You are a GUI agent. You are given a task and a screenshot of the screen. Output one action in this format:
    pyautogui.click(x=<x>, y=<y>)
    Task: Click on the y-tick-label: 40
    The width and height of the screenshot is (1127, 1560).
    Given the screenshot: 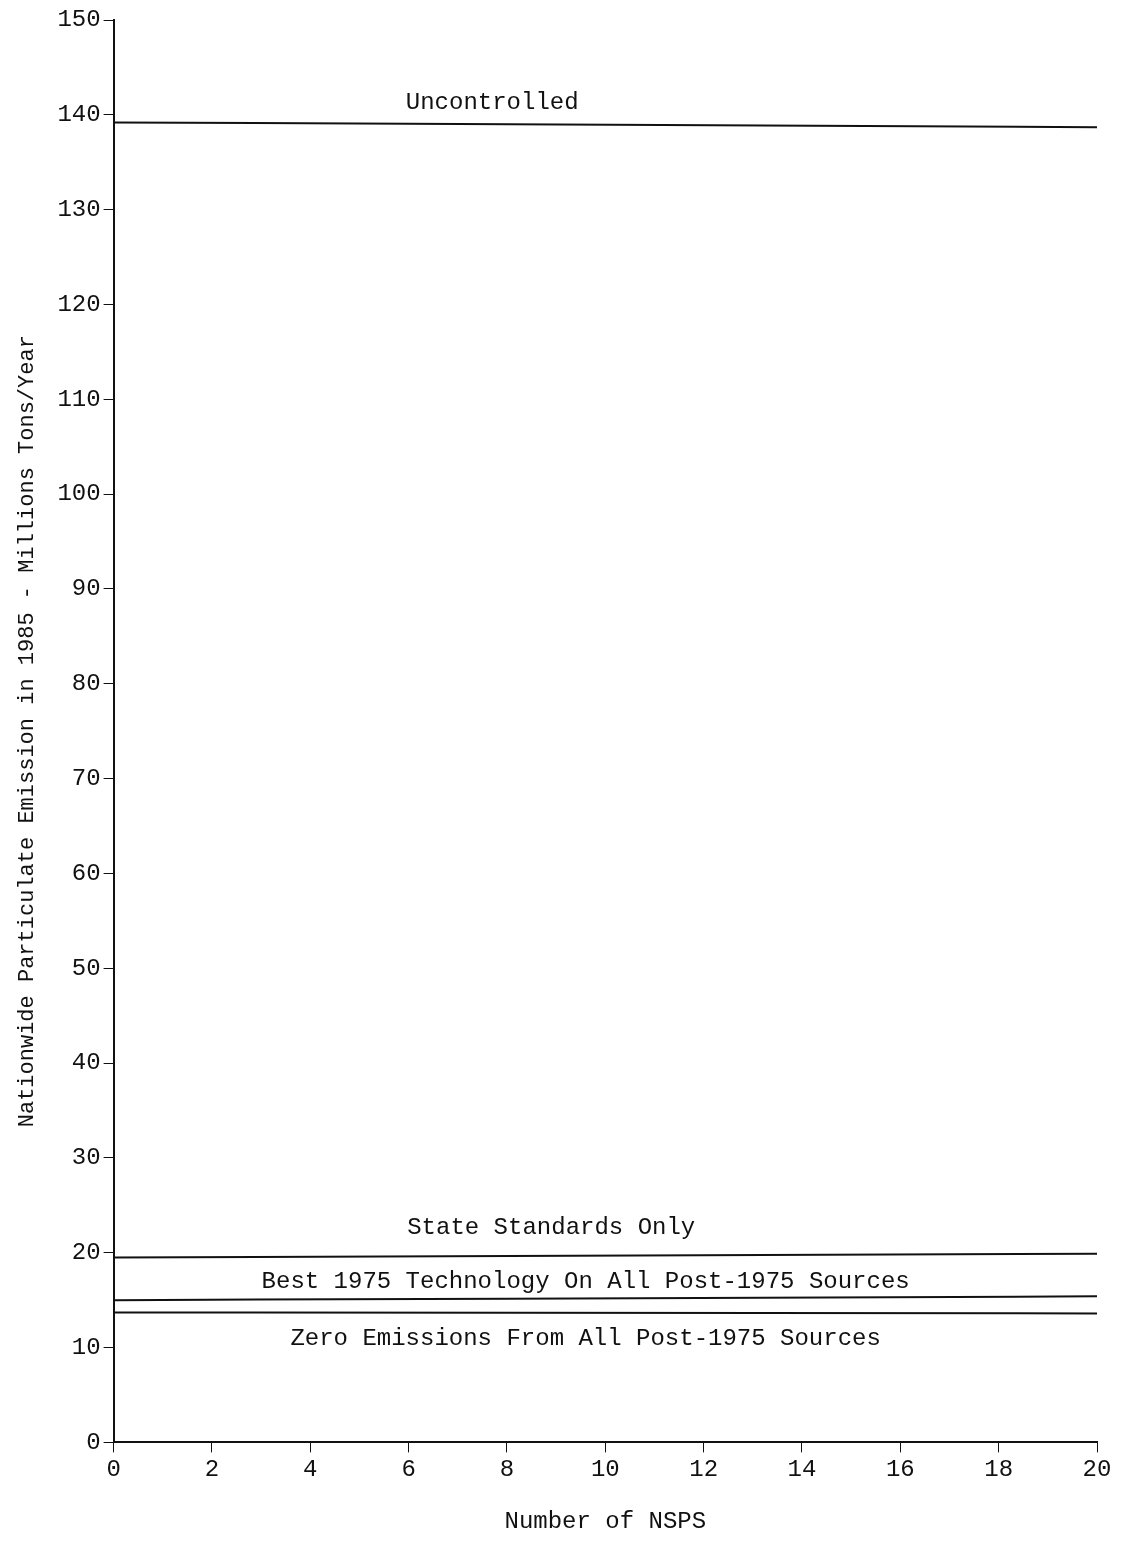 What is the action you would take?
    pyautogui.click(x=86, y=1063)
    